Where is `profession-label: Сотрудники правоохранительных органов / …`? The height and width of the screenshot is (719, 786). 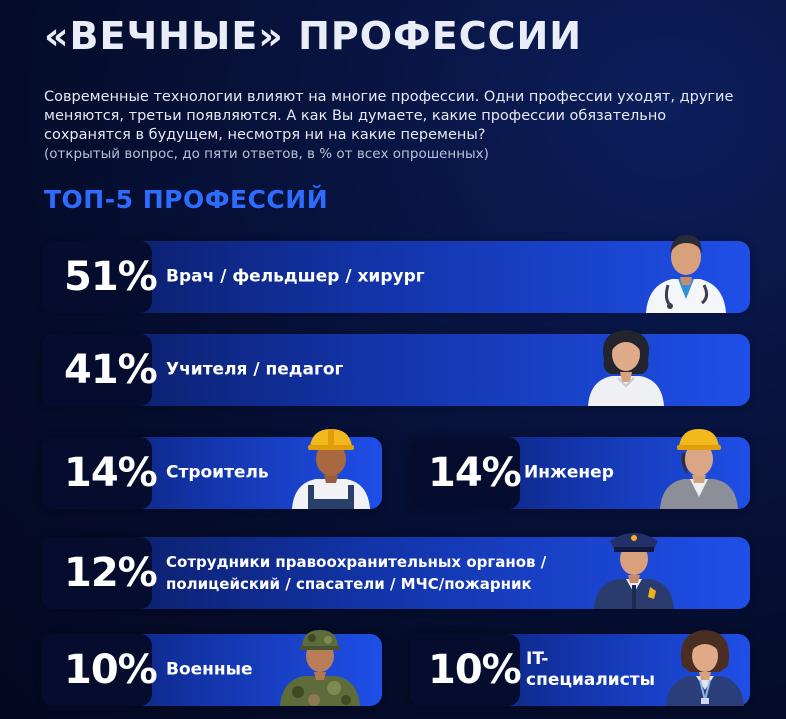 profession-label: Сотрудники правоохранительных органов / … is located at coordinates (356, 573).